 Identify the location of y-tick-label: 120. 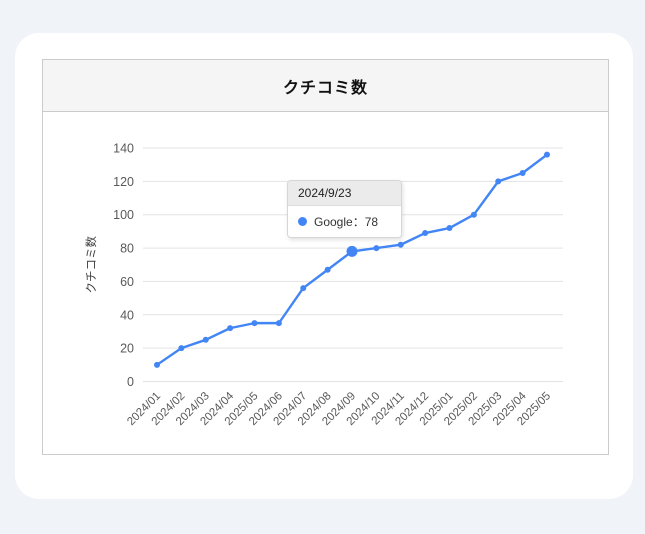
(123, 182).